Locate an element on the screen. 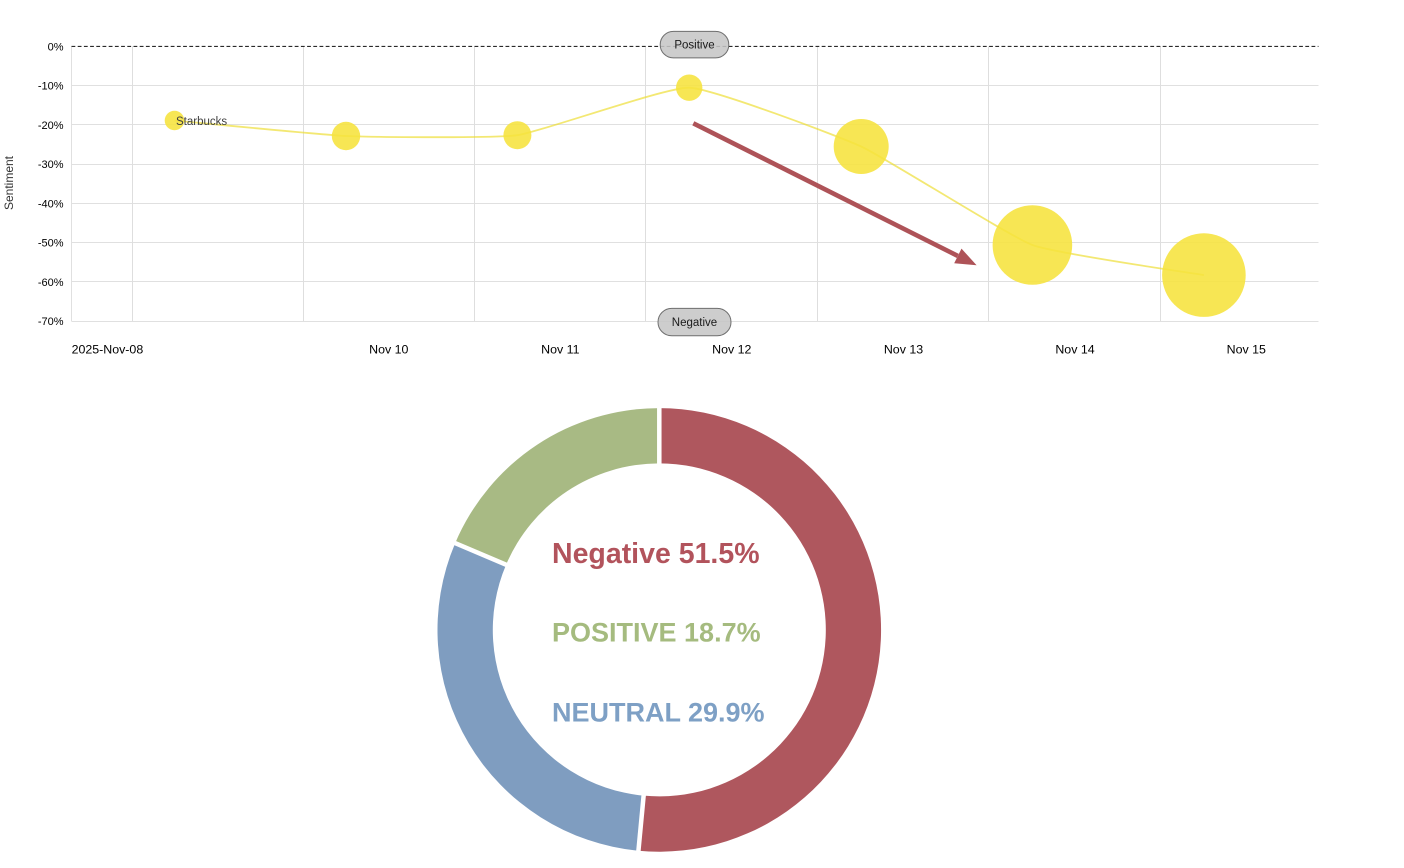 The height and width of the screenshot is (868, 1404). svg-text: Negative is located at coordinates (694, 323).